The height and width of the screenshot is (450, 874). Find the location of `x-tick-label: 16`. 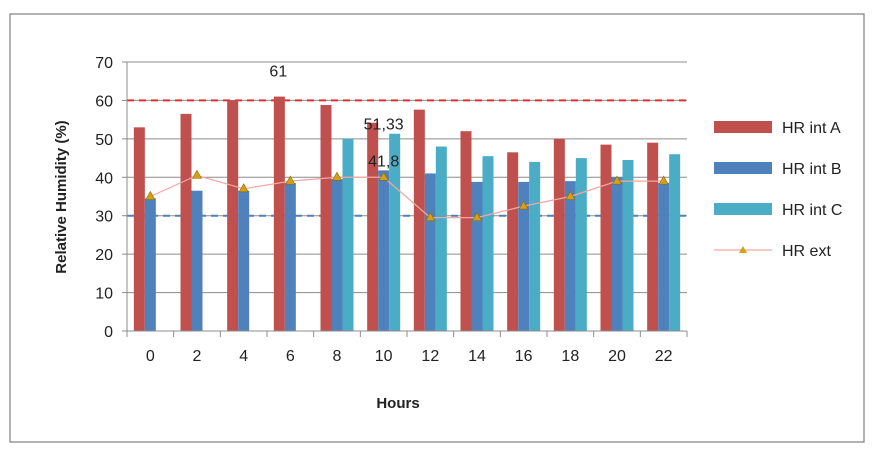

x-tick-label: 16 is located at coordinates (524, 356).